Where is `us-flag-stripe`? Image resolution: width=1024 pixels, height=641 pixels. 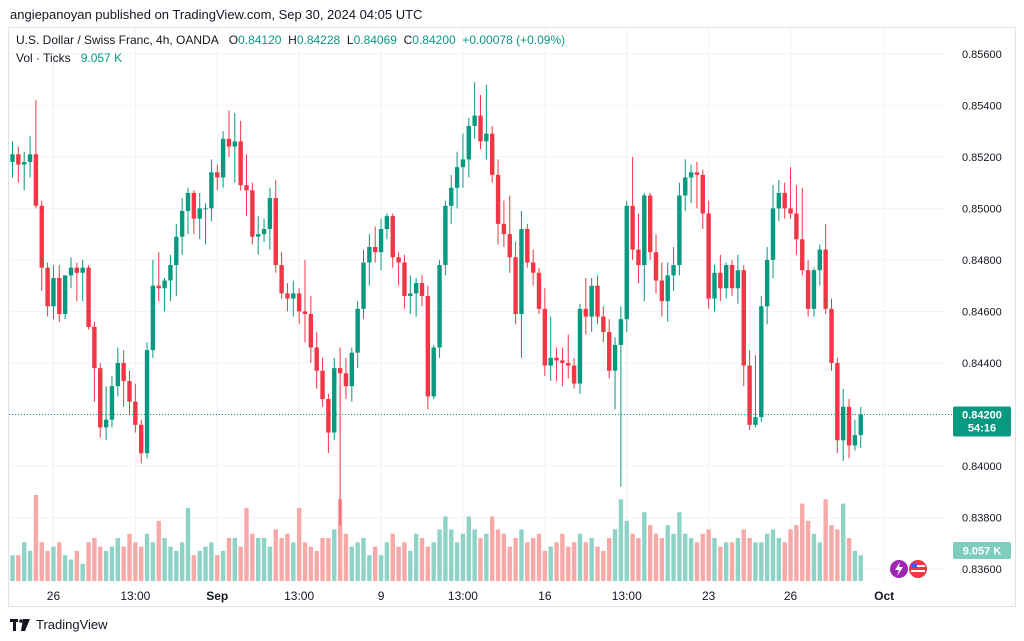
us-flag-stripe is located at coordinates (918, 566).